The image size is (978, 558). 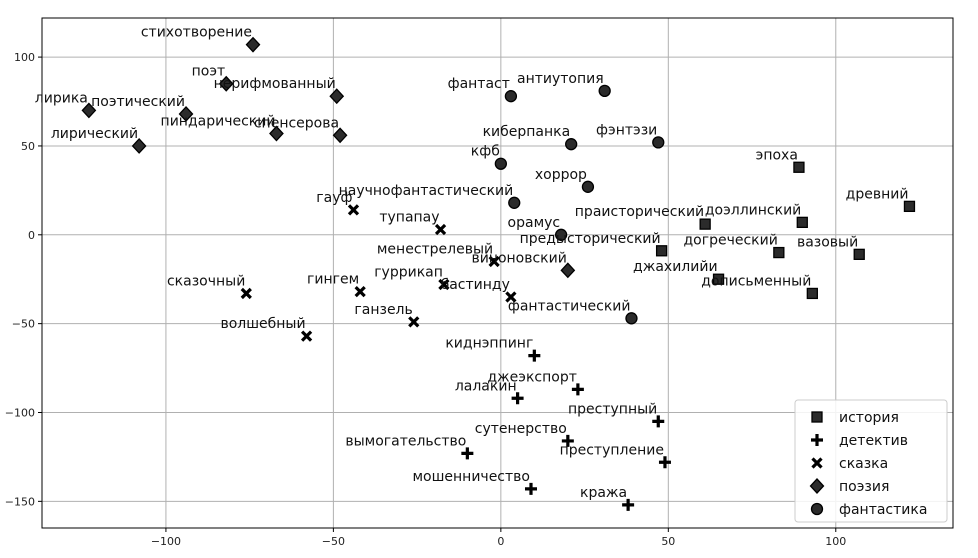 What do you see at coordinates (486, 386) in the screenshot?
I see `point-label: лалакин` at bounding box center [486, 386].